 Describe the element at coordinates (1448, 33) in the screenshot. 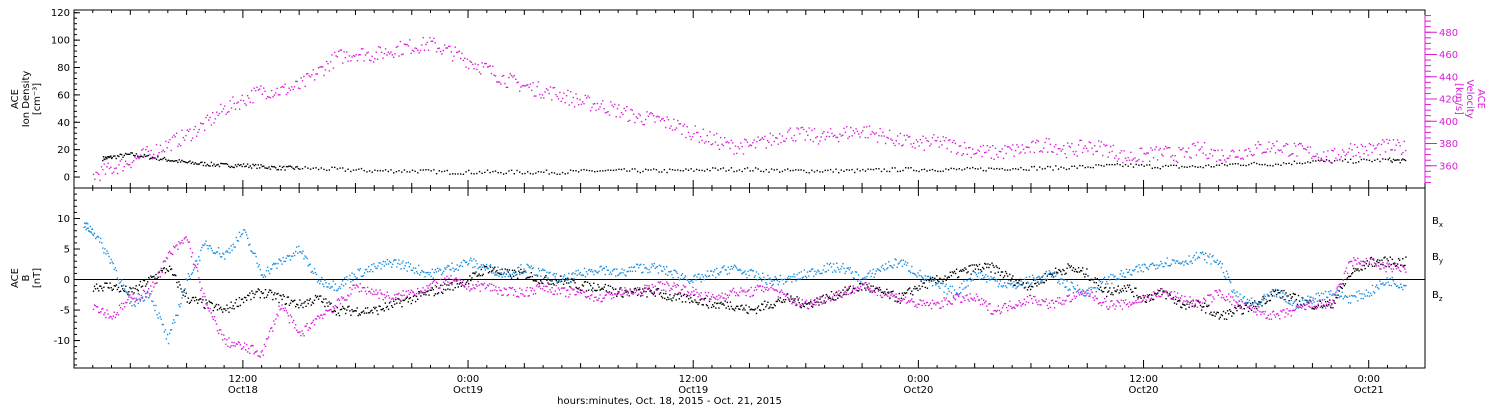

I see `y-tick-label-right: 480` at that location.